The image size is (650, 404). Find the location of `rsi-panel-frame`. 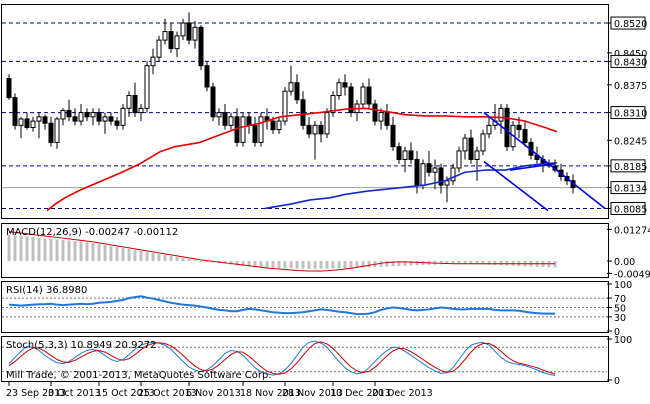

rsi-panel-frame is located at coordinates (305, 307).